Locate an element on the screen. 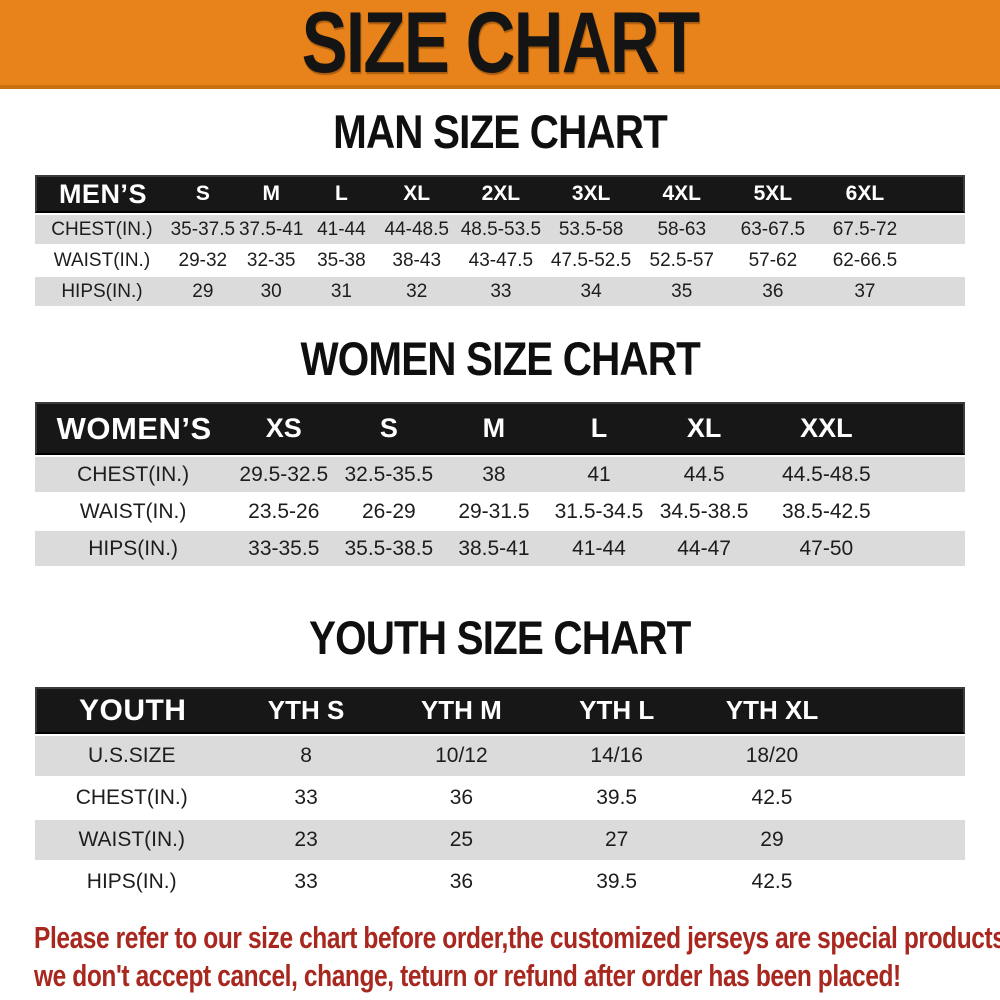 This screenshot has height=1000, width=1000. table-header-row: YOUTH YTH S YTH M YTH L YTH XL is located at coordinates (500, 710).